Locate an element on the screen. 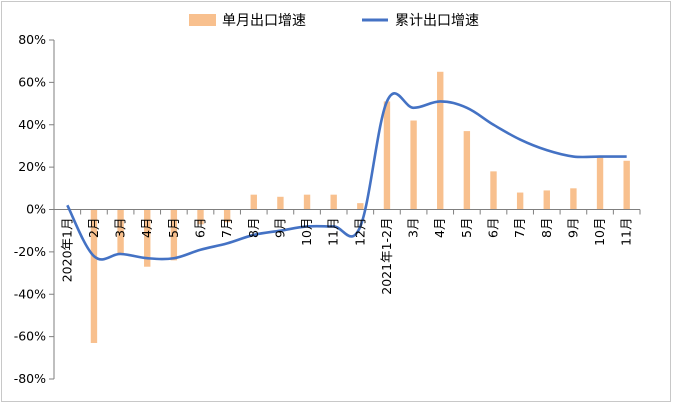 This screenshot has height=405, width=674. y-tick-label: -20% is located at coordinates (30, 251).